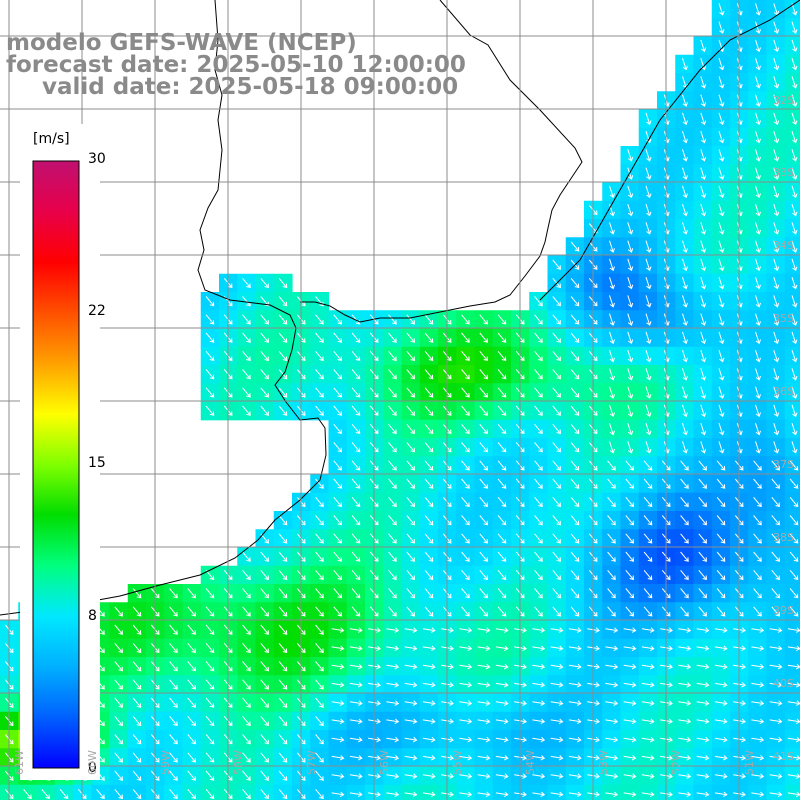 The width and height of the screenshot is (800, 800). I want to click on colorbar-tick-15: 15, so click(97, 463).